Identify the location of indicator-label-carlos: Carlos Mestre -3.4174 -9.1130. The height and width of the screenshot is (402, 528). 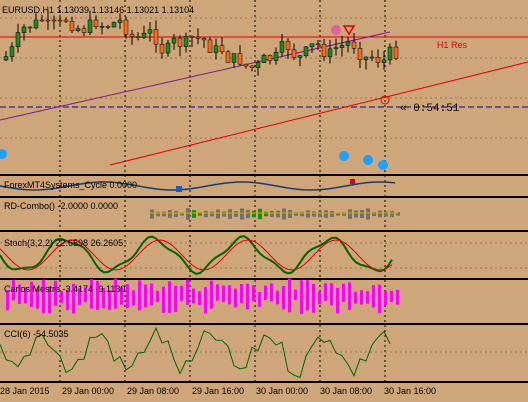
(65, 289).